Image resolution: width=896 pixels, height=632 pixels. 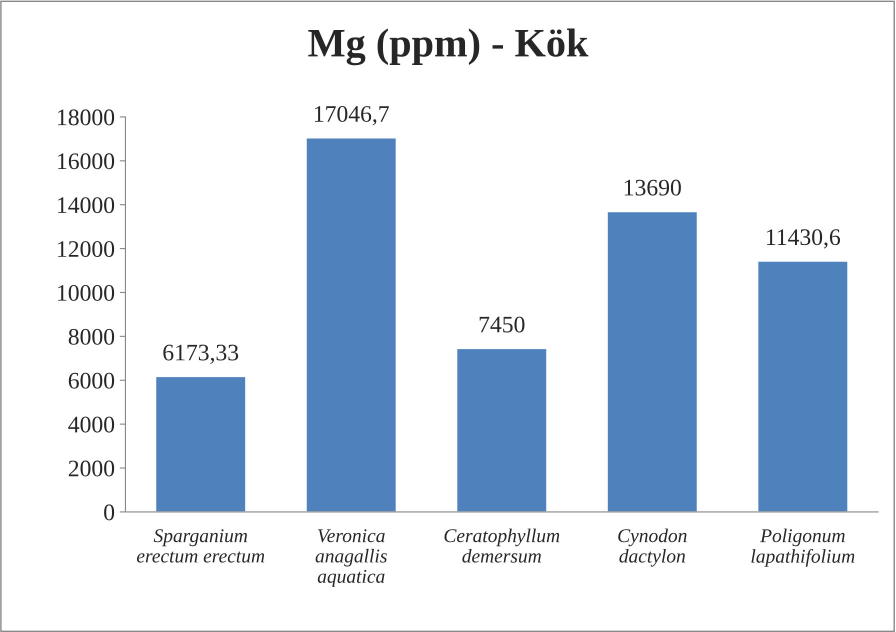 I want to click on x-tick-label: Cynodon dactylon, so click(x=652, y=547).